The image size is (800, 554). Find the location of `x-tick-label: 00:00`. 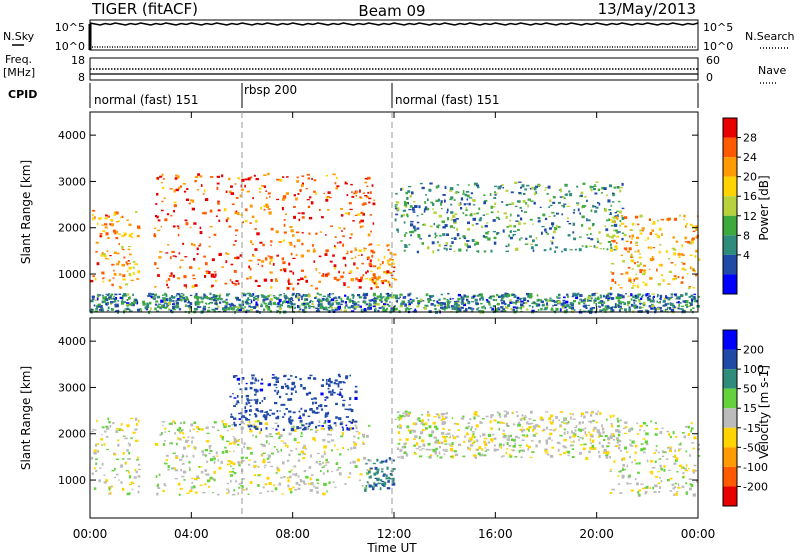

x-tick-label: 00:00 is located at coordinates (90, 534).